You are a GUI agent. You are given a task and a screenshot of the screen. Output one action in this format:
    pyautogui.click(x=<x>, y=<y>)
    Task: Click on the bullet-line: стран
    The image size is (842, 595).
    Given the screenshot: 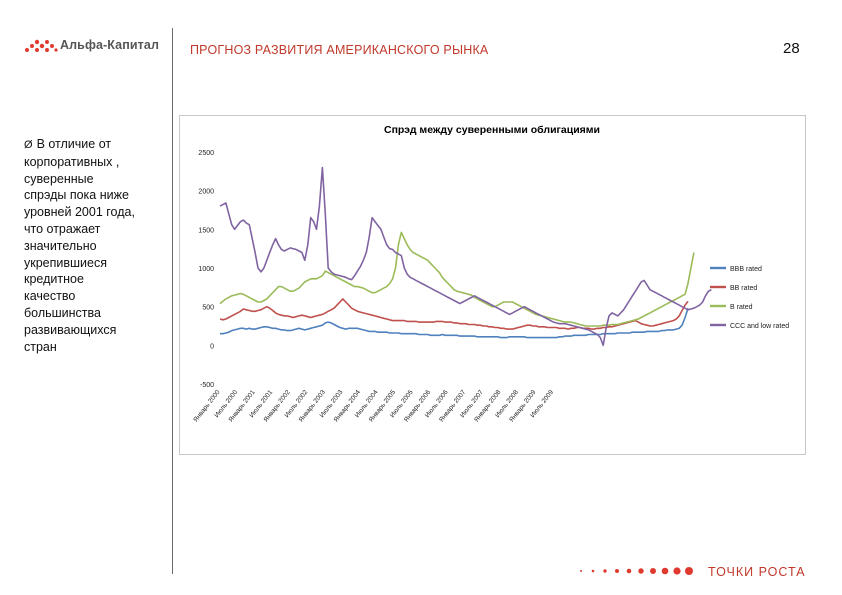 What is the action you would take?
    pyautogui.click(x=40, y=346)
    